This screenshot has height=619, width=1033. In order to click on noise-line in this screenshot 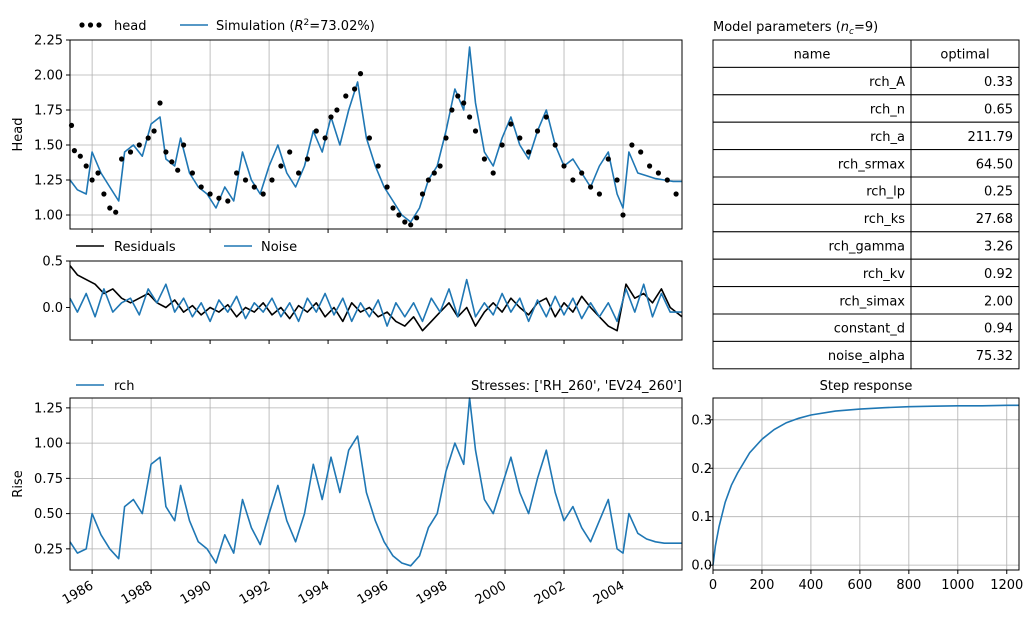, I will do `click(375, 302)`.